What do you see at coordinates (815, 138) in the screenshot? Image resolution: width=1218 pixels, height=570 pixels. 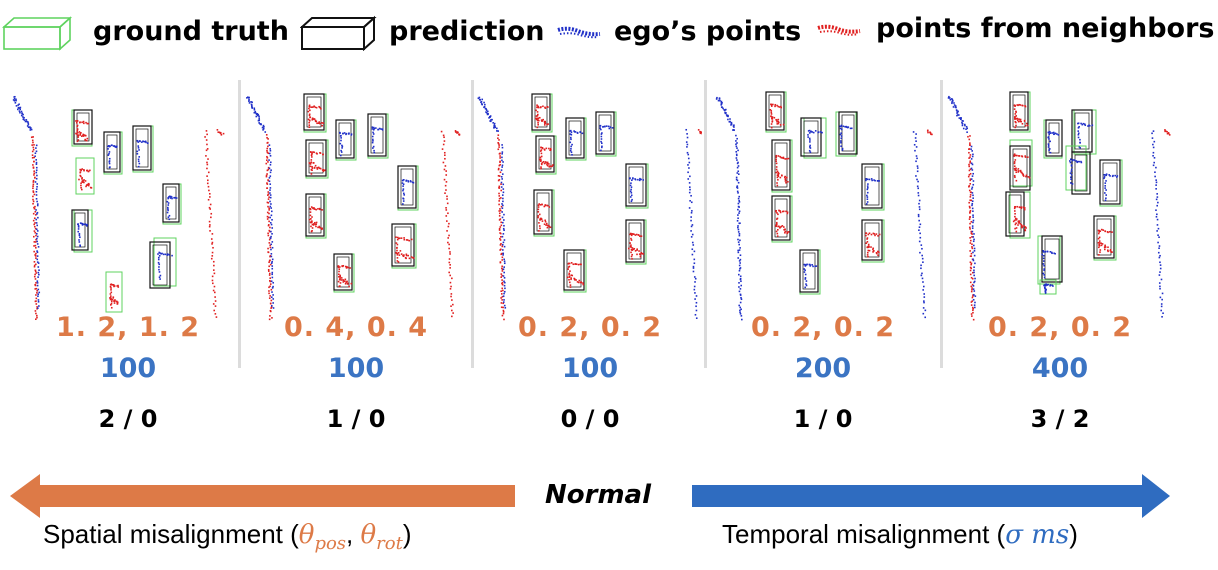 I see `ground-truth-box` at bounding box center [815, 138].